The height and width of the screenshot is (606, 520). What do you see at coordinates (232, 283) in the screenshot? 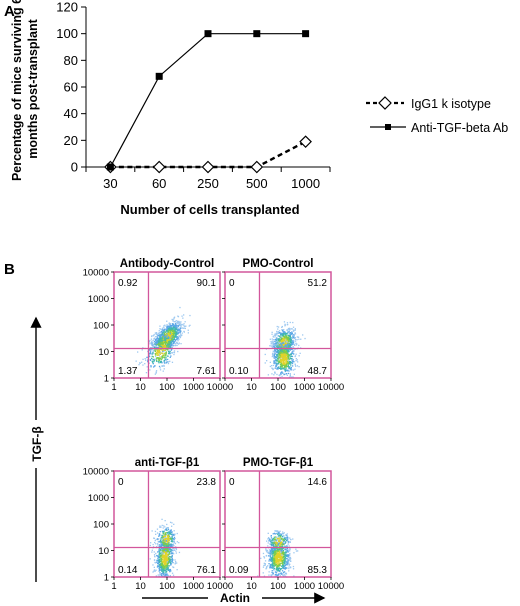
I see `quadrant-upper-left-value: 0` at bounding box center [232, 283].